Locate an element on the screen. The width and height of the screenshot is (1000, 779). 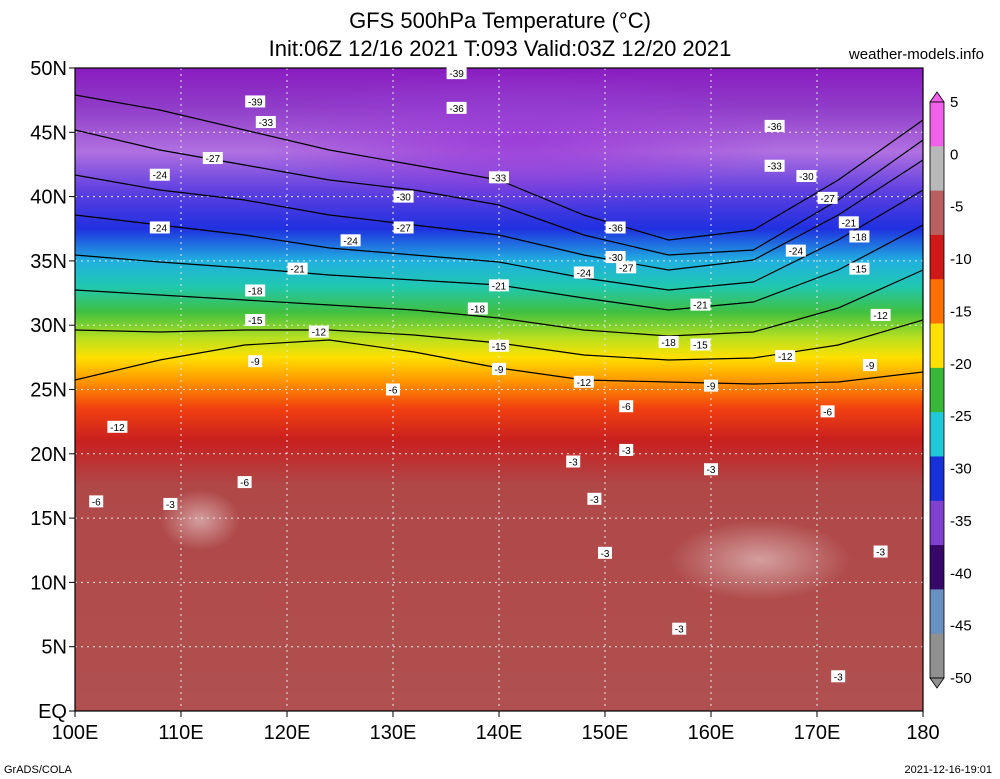
contour-label: -12 is located at coordinates (584, 383).